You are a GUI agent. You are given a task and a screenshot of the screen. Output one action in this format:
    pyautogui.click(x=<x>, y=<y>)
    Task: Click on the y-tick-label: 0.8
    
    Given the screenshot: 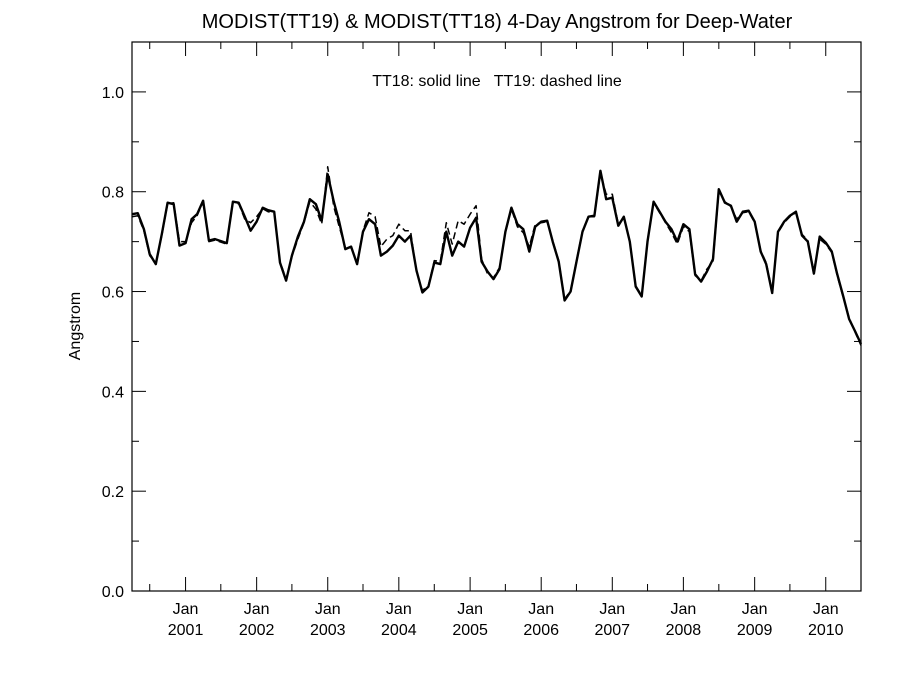 What is the action you would take?
    pyautogui.click(x=113, y=193)
    